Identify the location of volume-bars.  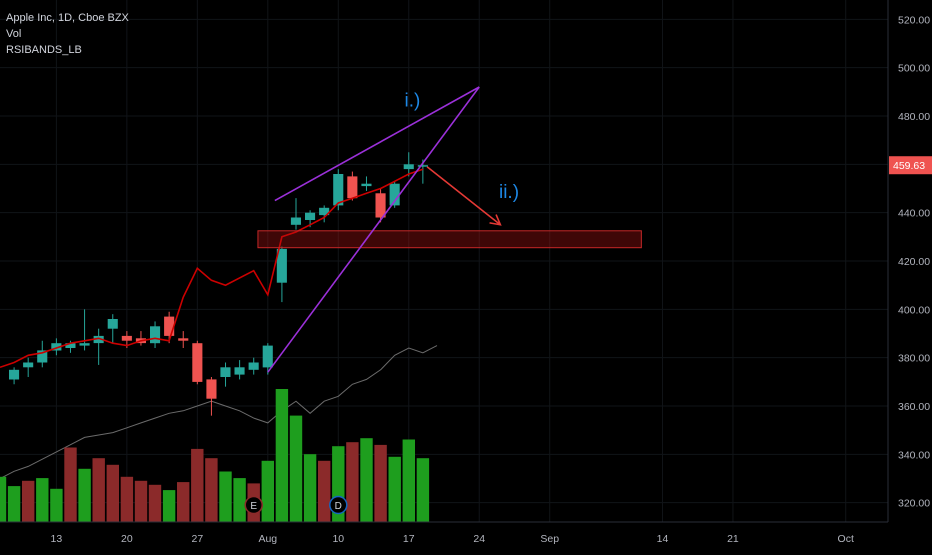
(215, 456).